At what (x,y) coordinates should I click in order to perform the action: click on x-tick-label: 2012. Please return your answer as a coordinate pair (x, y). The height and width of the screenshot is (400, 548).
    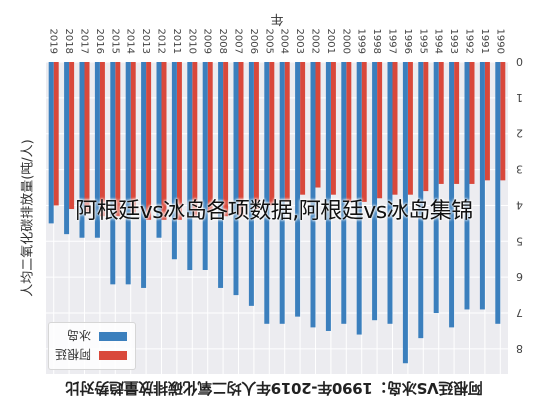
    Looking at the image, I should click on (161, 41).